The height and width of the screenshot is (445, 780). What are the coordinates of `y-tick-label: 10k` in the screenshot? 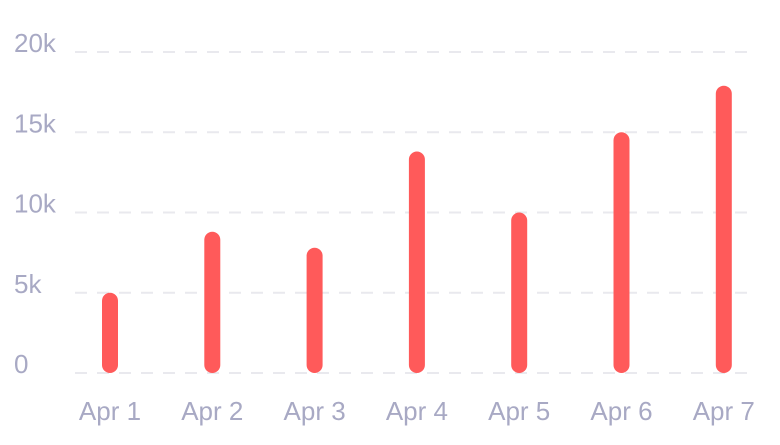 It's located at (35, 204).